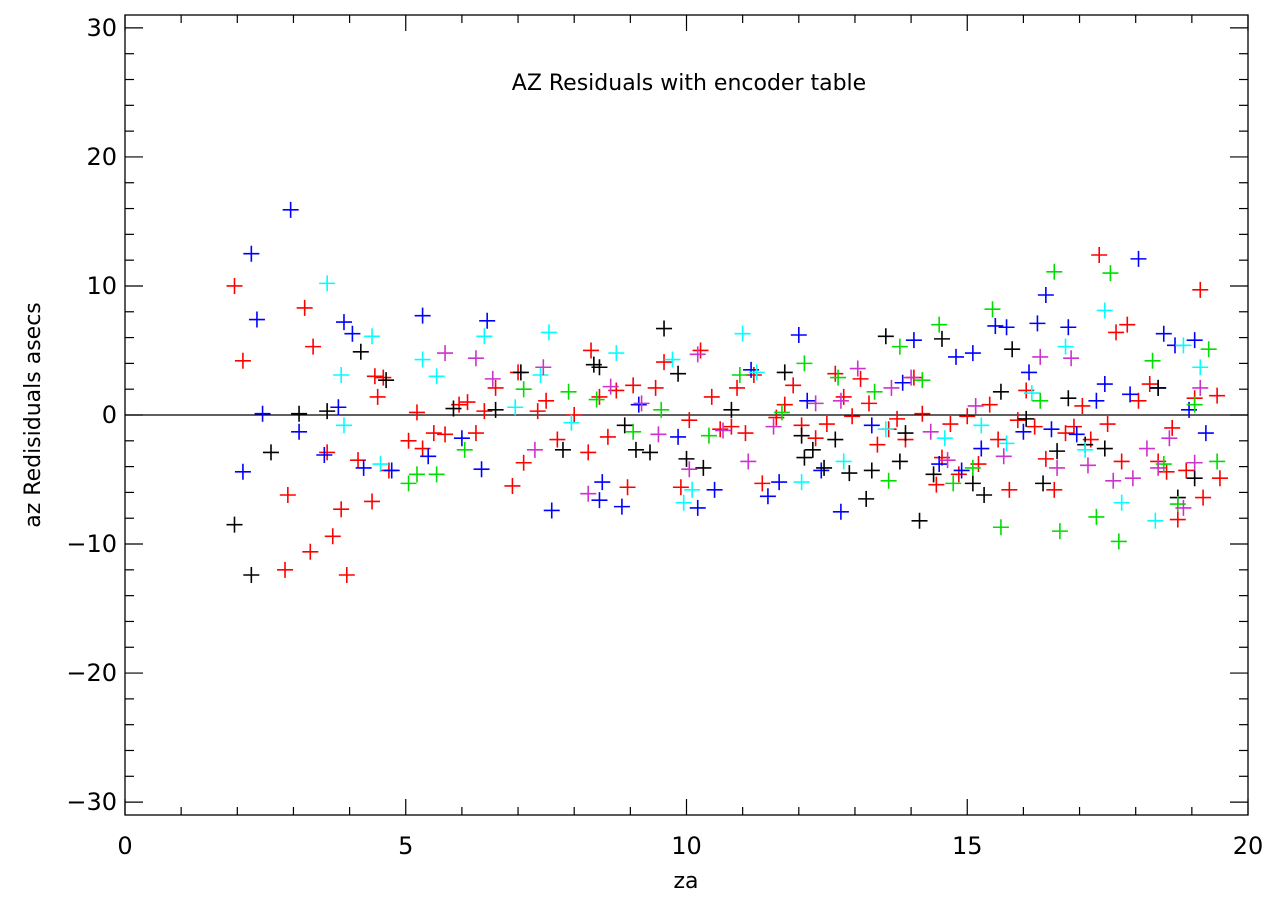 This screenshot has height=899, width=1275. Describe the element at coordinates (91, 673) in the screenshot. I see `y-tick-label: −20` at that location.